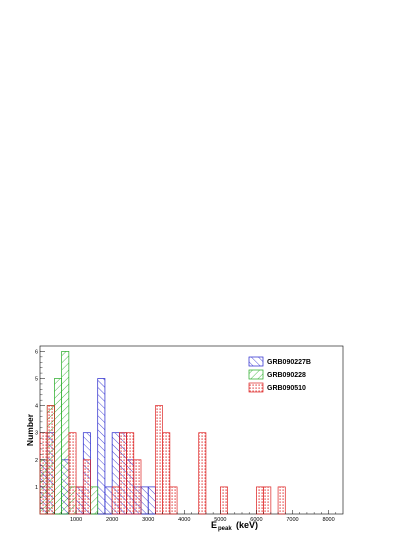  What do you see at coordinates (289, 362) in the screenshot?
I see `legend-label: GRB090227B` at bounding box center [289, 362].